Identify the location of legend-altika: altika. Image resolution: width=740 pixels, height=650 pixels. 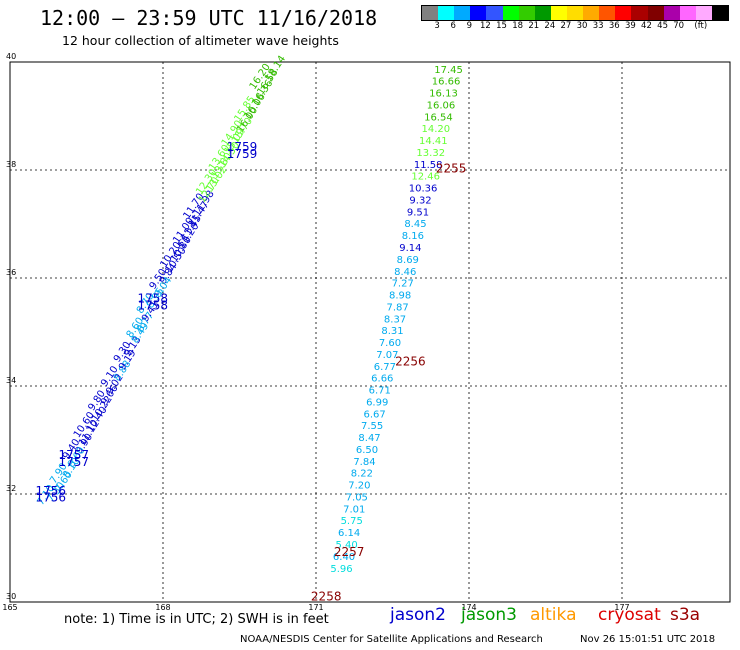
(553, 615).